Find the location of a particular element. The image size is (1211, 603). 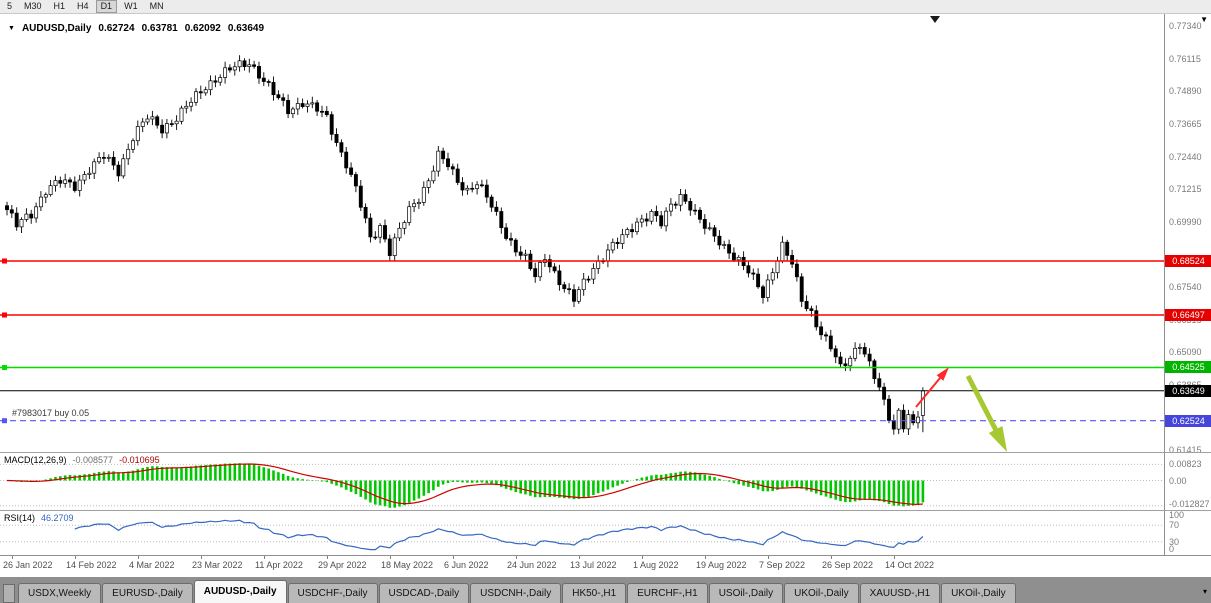

price-tick: 0.76115 is located at coordinates (1185, 58).